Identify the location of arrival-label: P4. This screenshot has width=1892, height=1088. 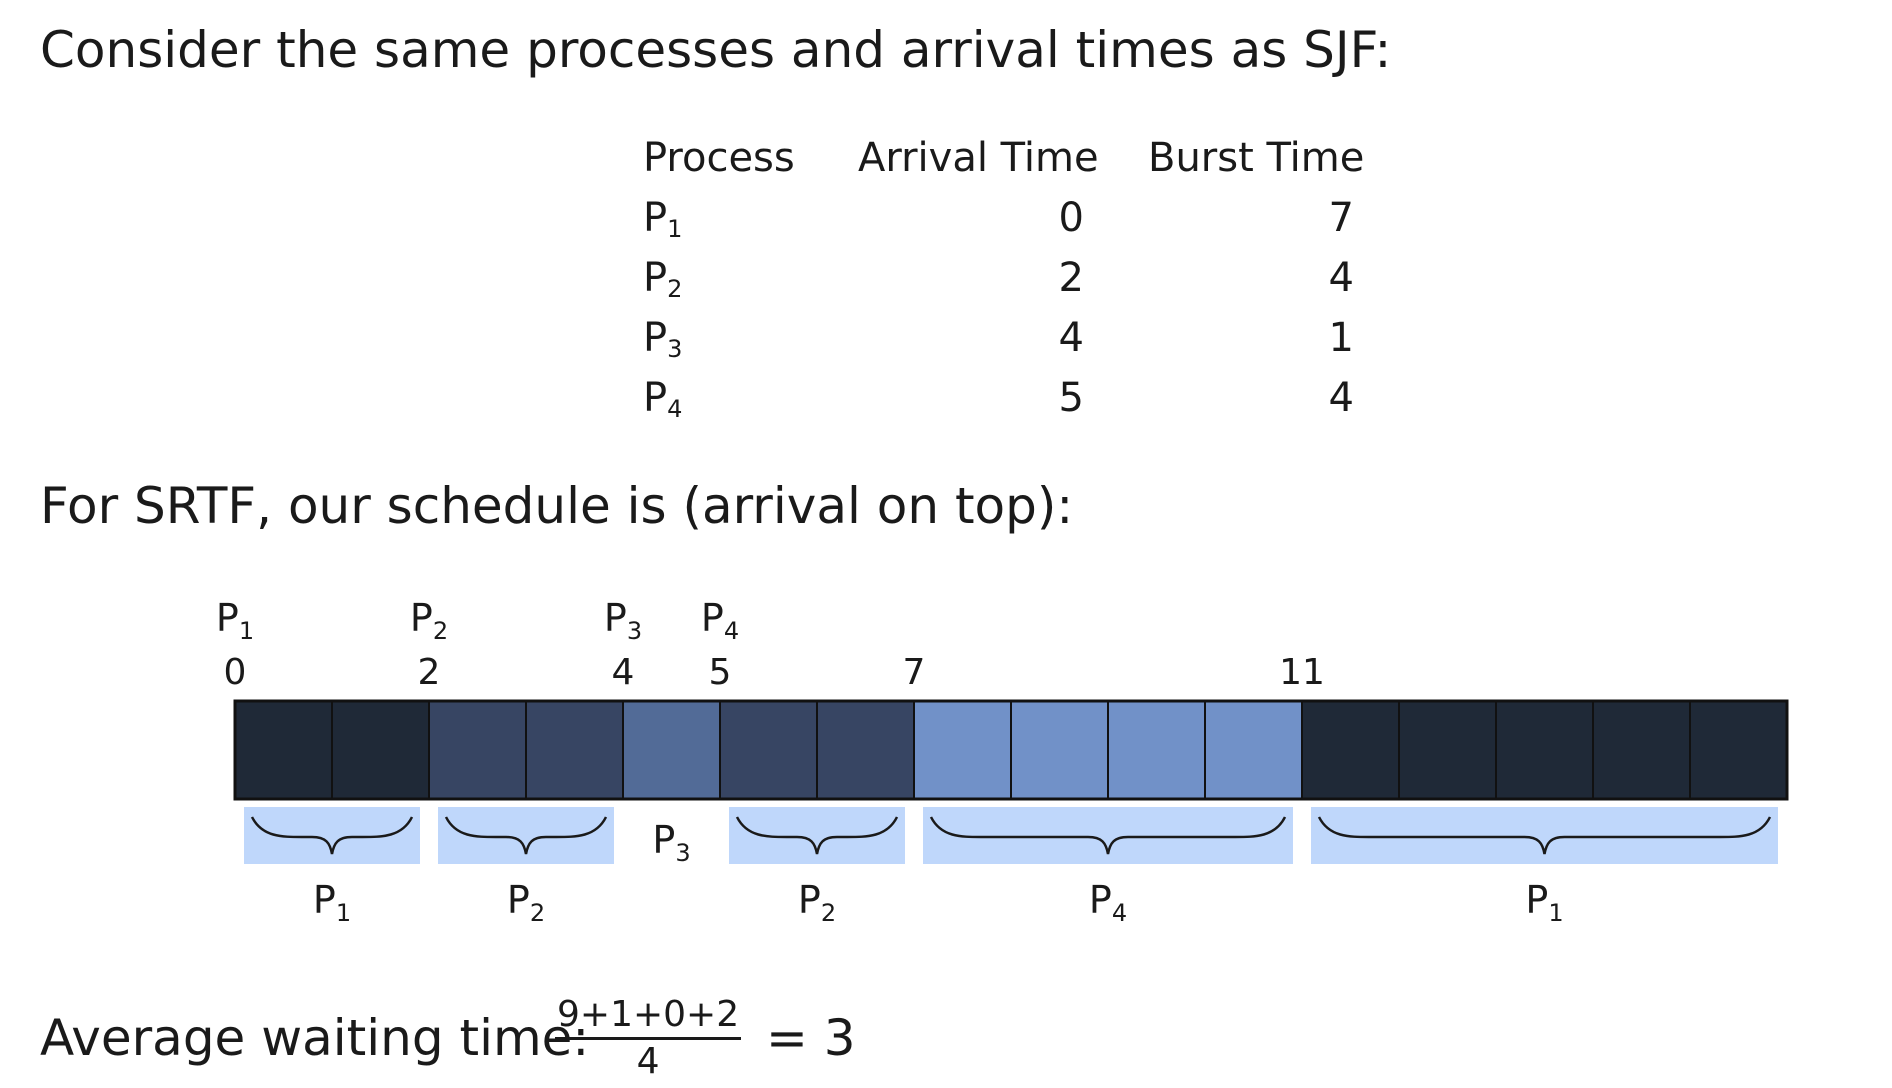
(720, 620).